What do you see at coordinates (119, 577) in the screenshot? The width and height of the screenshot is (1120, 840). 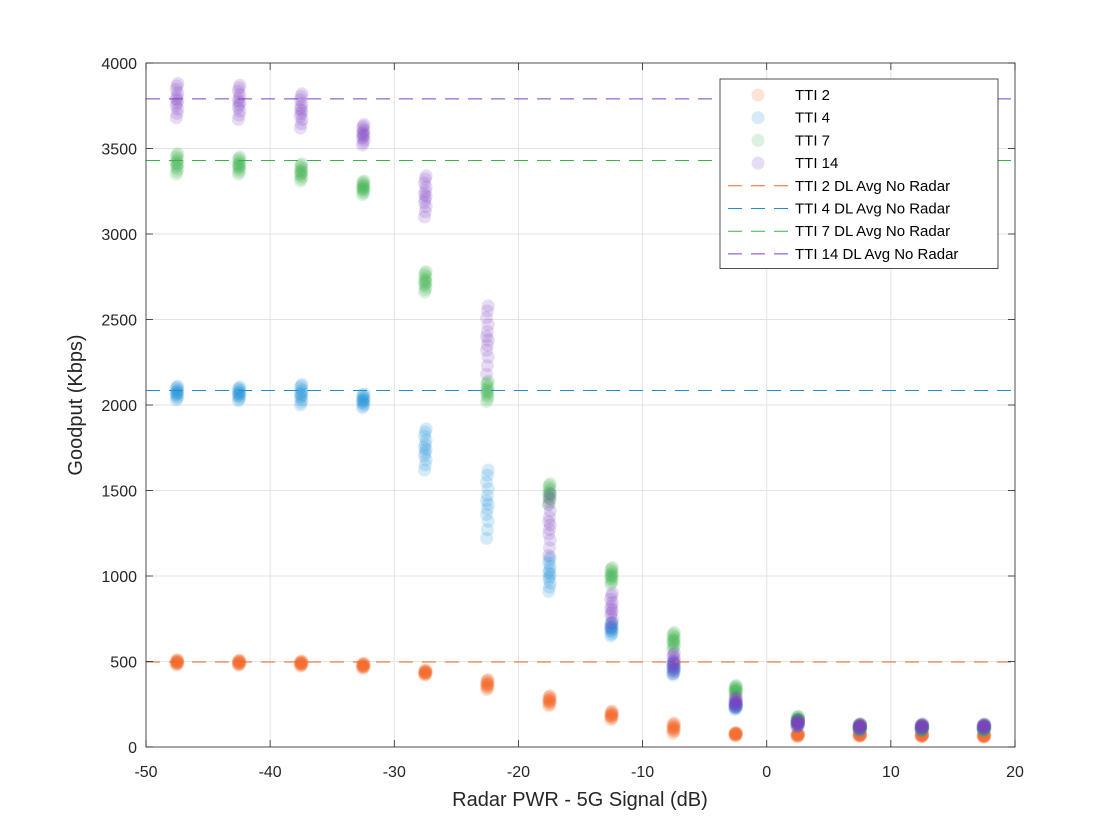 I see `y-tick-label: 1000` at bounding box center [119, 577].